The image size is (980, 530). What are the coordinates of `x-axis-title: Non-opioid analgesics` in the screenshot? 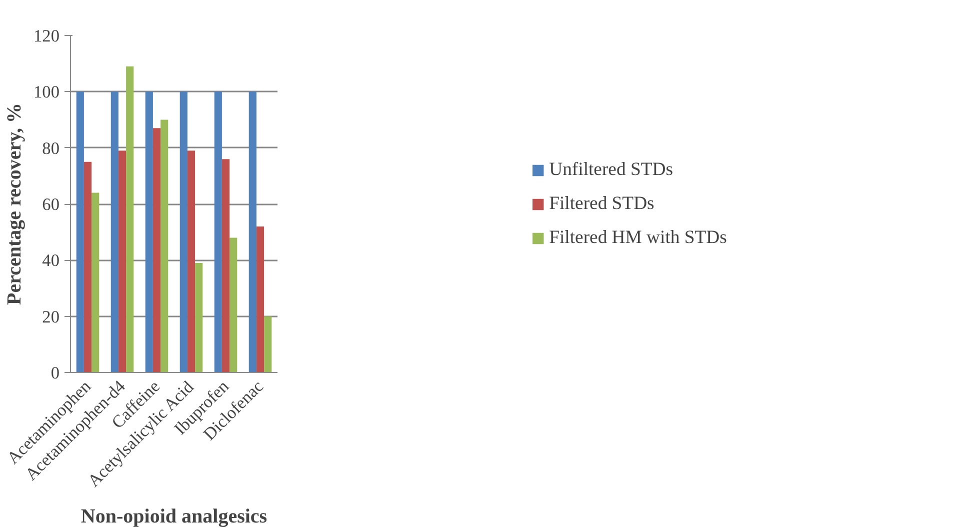 It's located at (174, 516).